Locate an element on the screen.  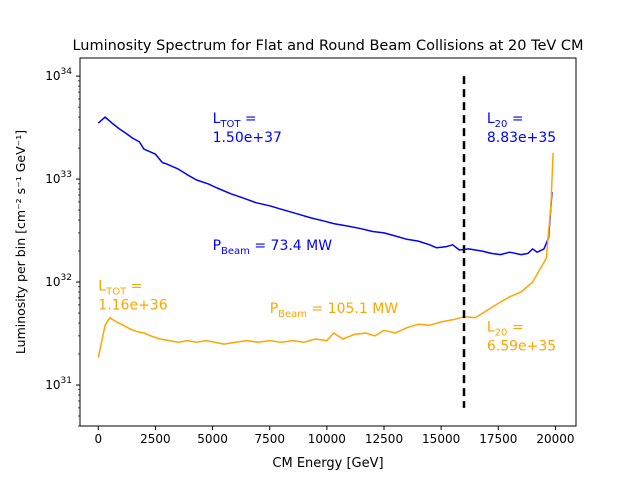
x-tick-label: 10000 is located at coordinates (327, 439).